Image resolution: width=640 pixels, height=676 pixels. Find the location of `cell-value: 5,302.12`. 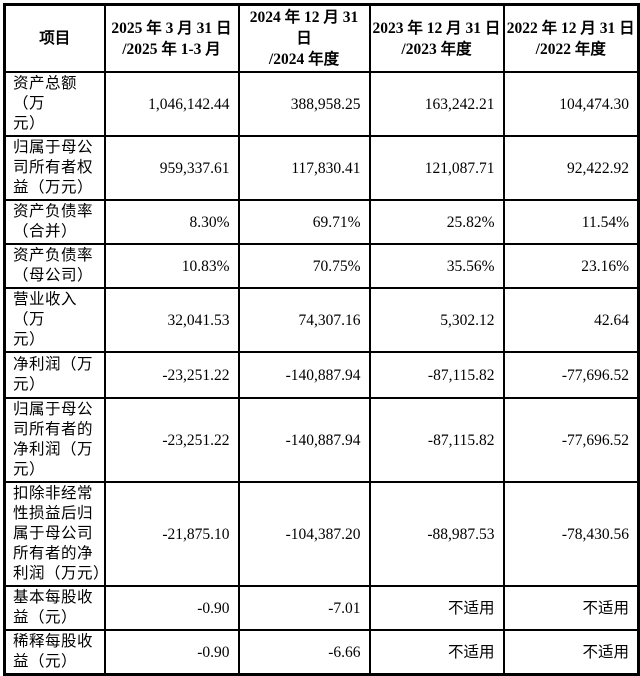

cell-value: 5,302.12 is located at coordinates (436, 320).